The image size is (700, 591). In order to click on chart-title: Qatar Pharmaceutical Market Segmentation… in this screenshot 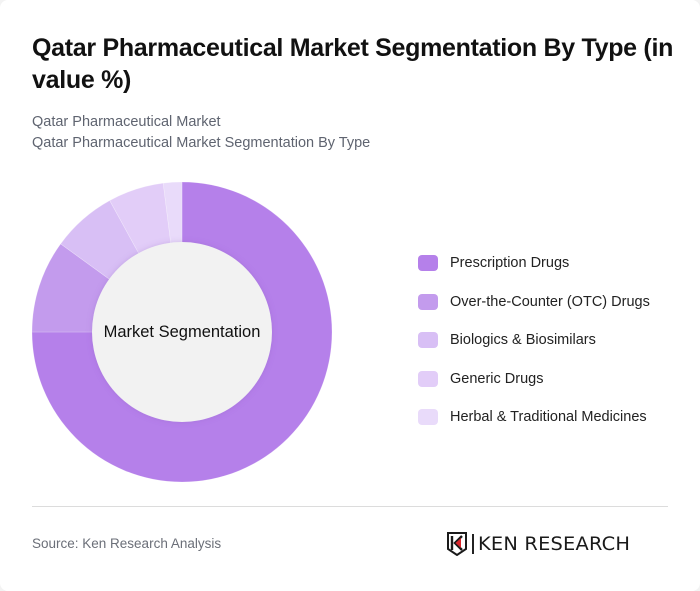, I will do `click(353, 64)`.